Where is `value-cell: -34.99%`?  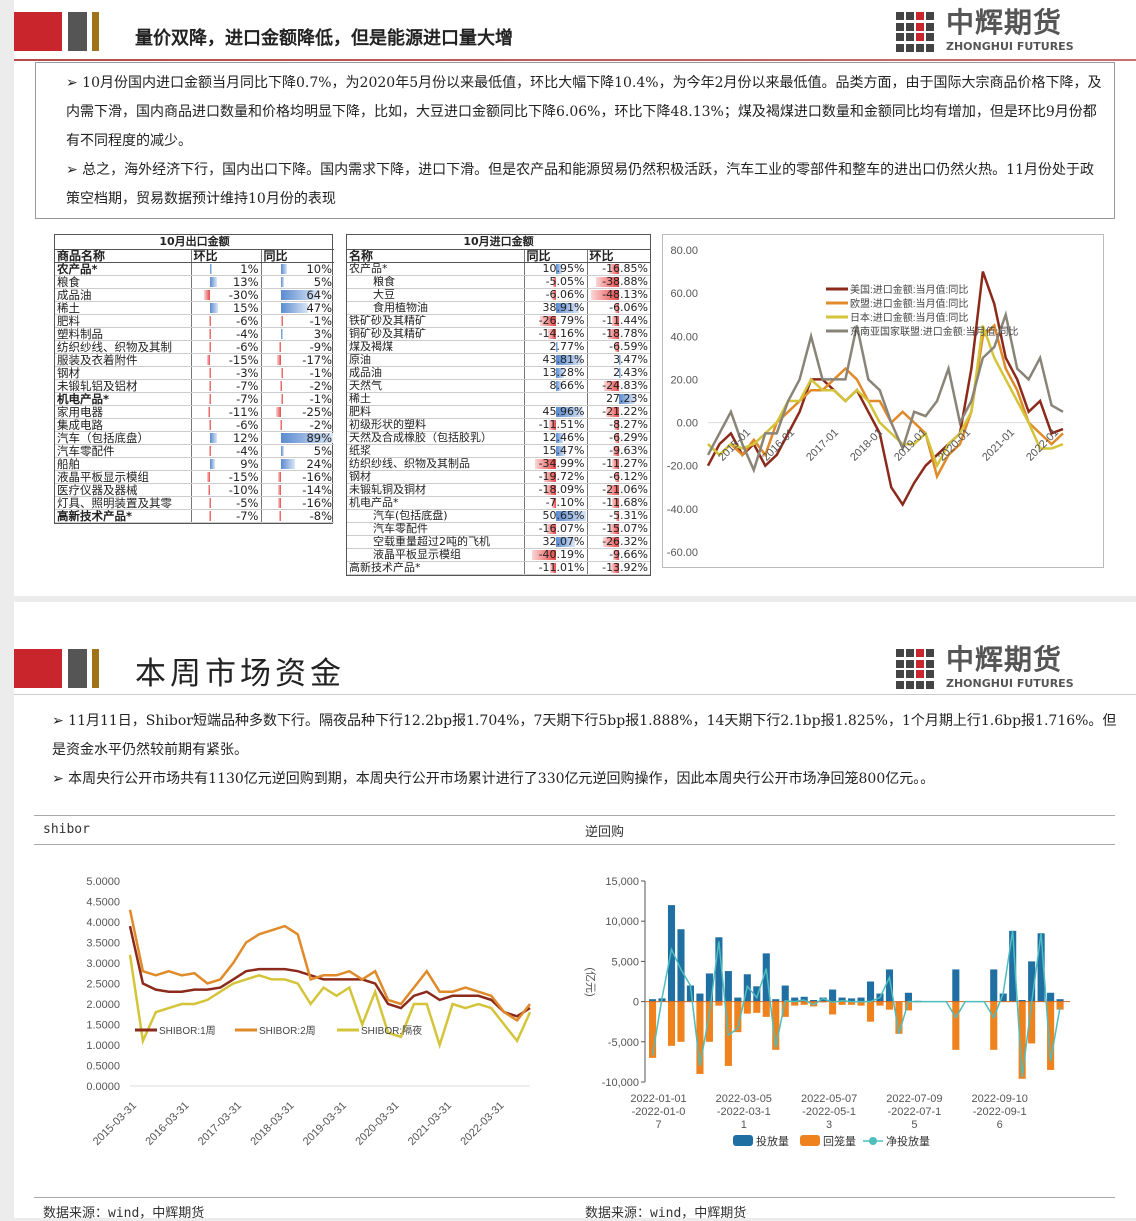
value-cell: -34.99% is located at coordinates (555, 464).